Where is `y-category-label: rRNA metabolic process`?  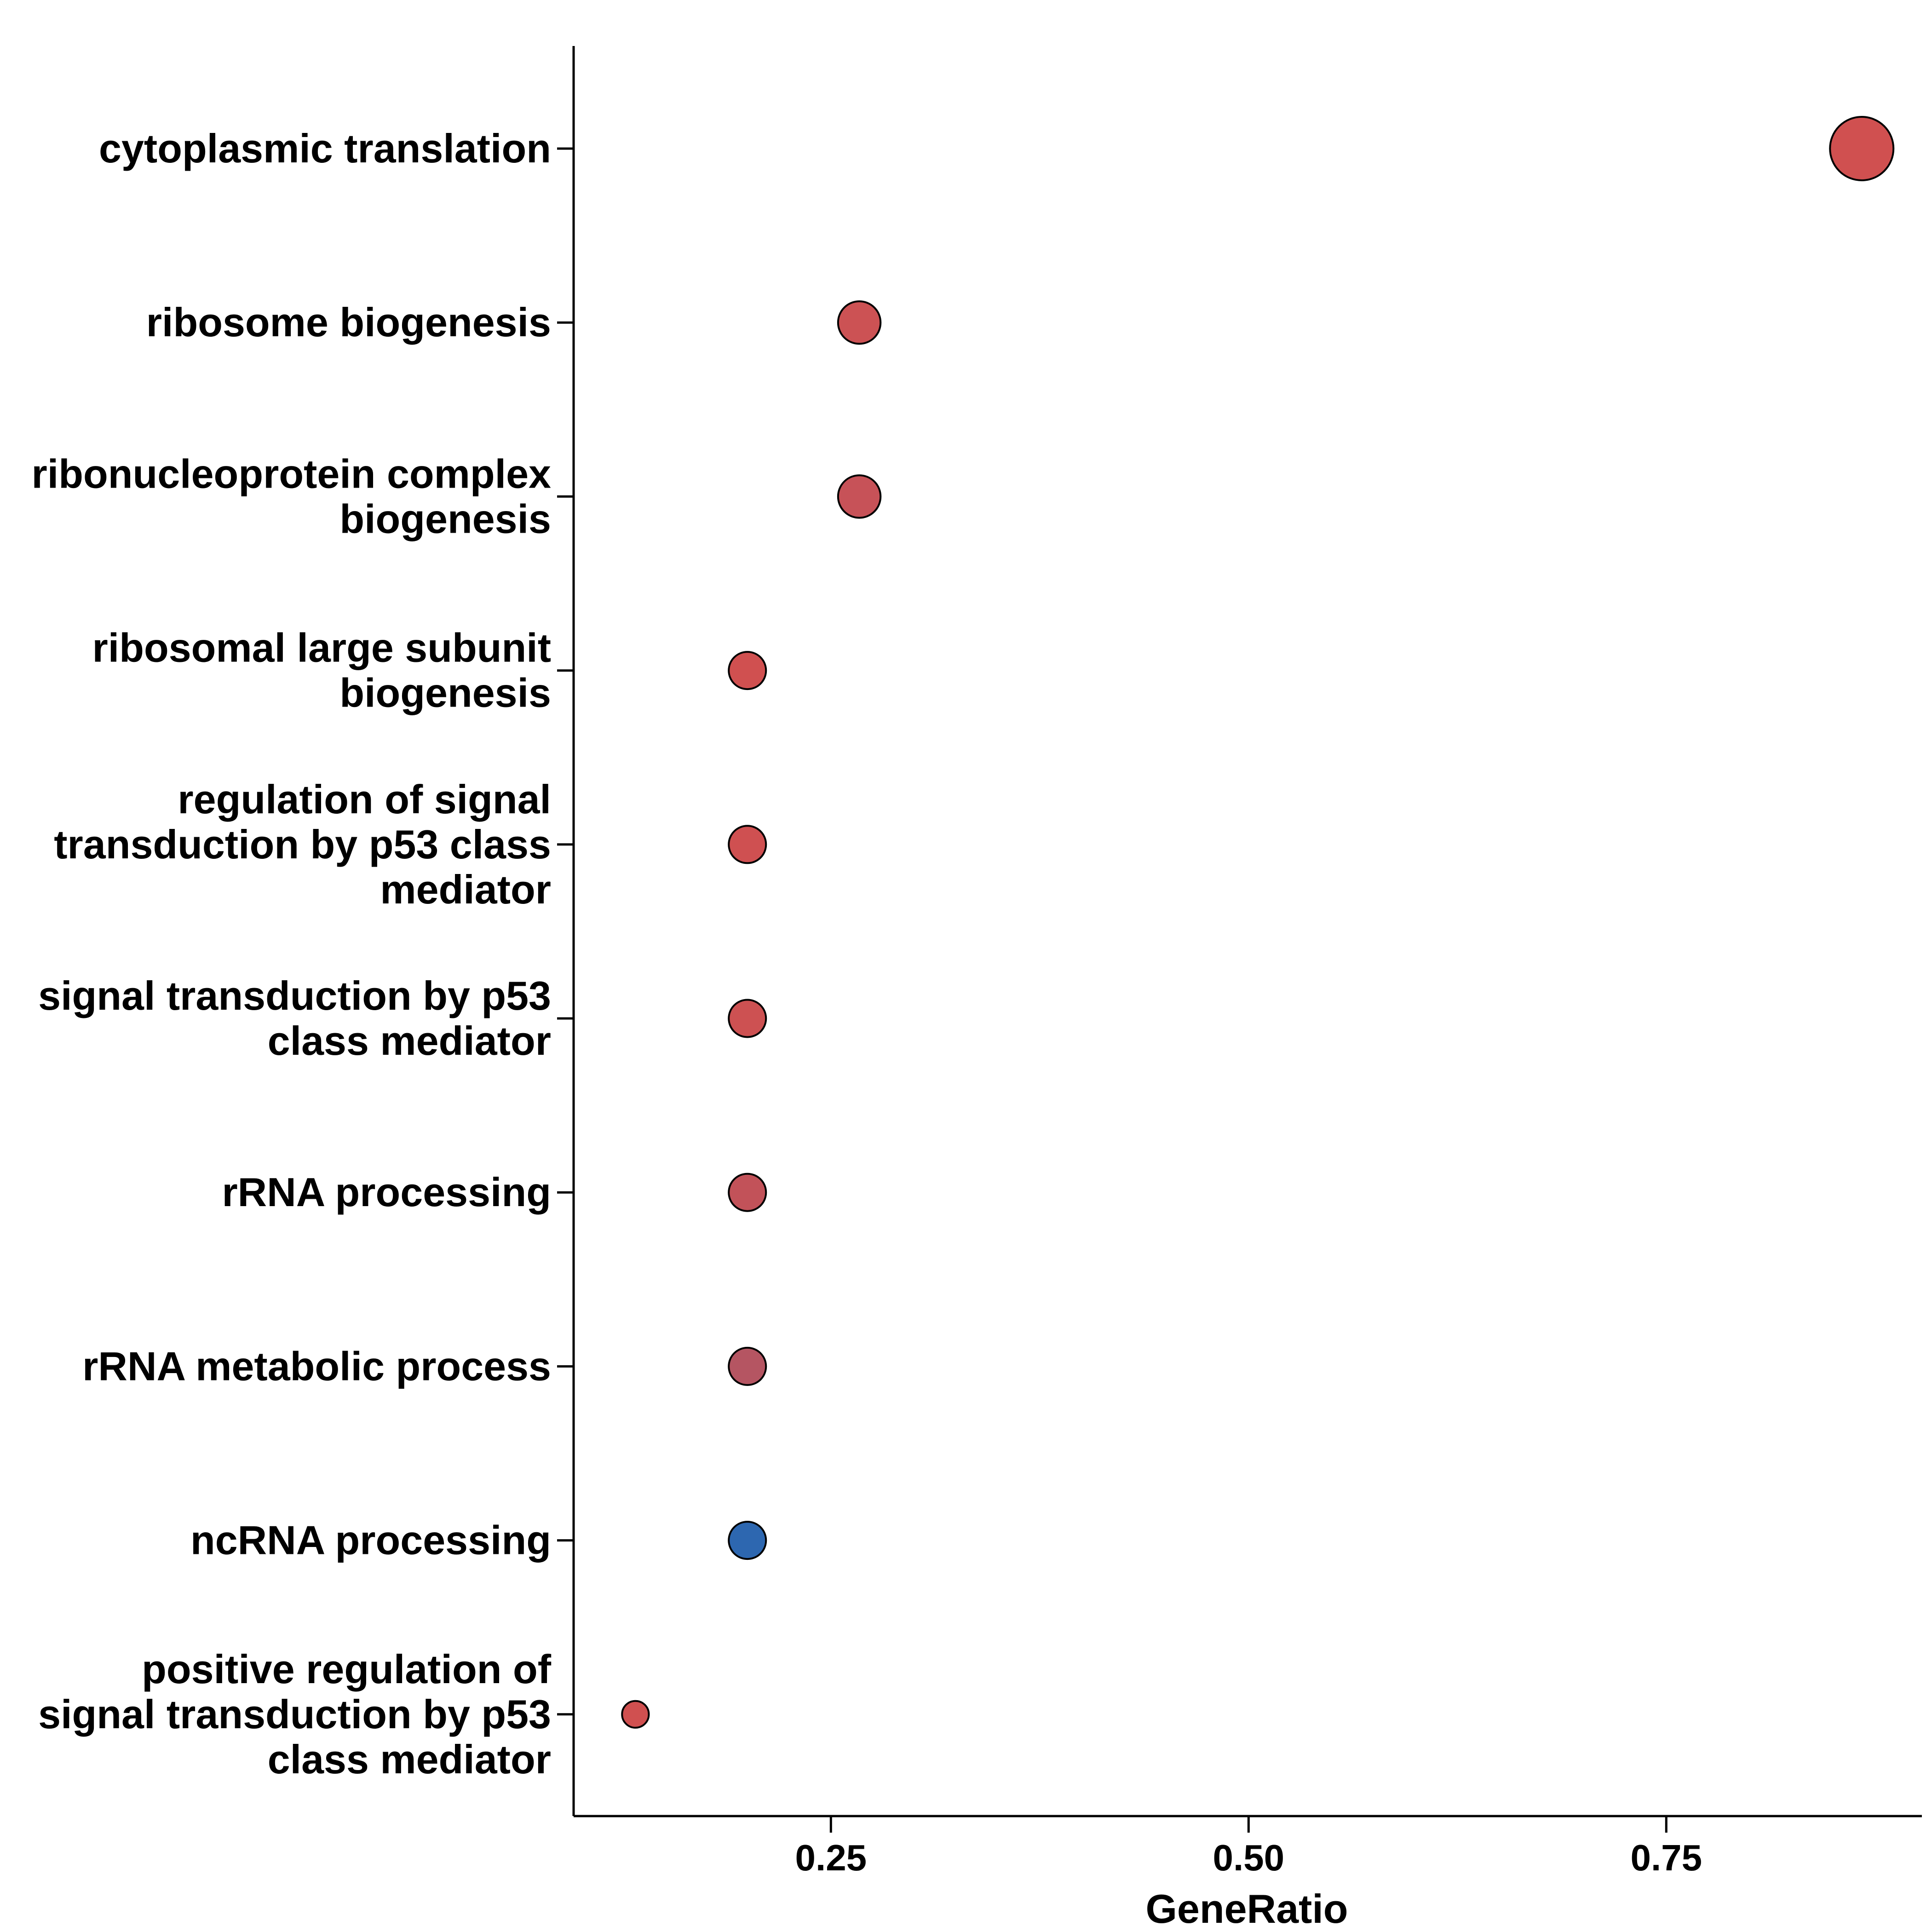
y-category-label: rRNA metabolic process is located at coordinates (316, 1366).